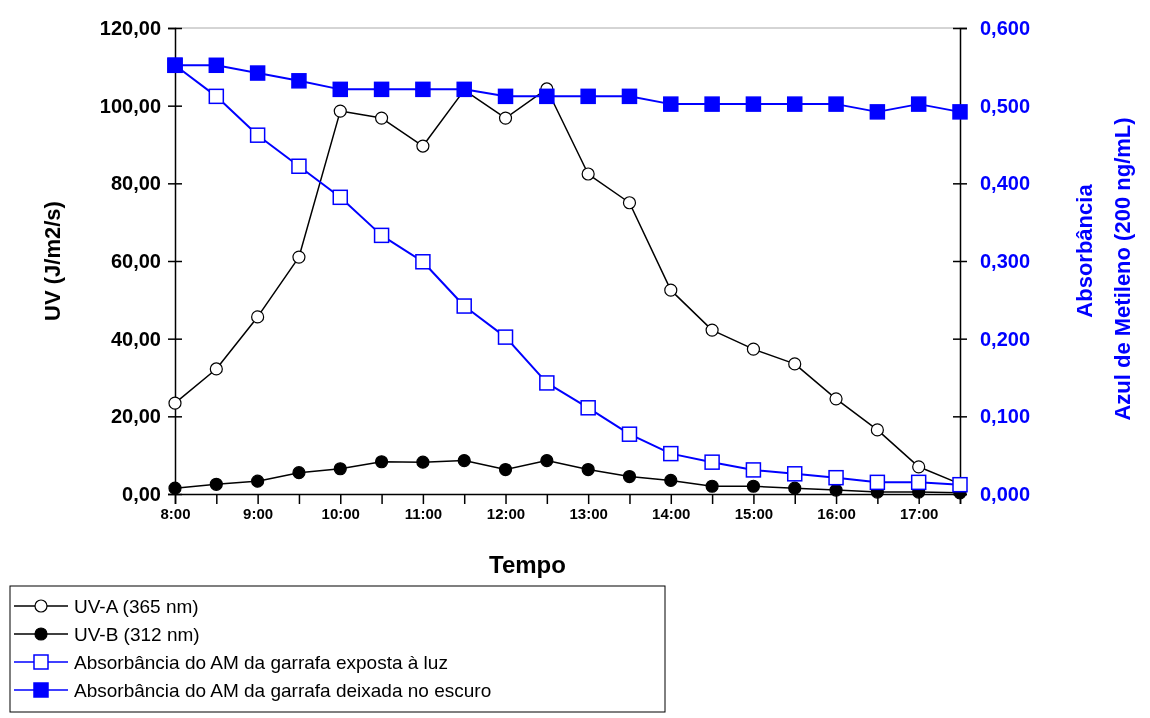 This screenshot has width=1150, height=718. Describe the element at coordinates (135, 416) in the screenshot. I see `y-tick-label: 20,00` at that location.